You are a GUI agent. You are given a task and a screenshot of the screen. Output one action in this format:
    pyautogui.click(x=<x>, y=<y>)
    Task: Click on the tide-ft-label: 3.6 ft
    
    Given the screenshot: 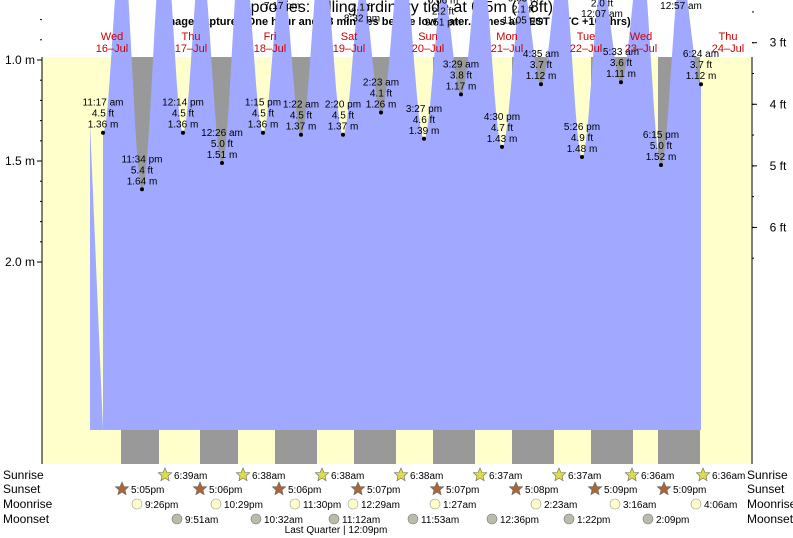 What is the action you would take?
    pyautogui.click(x=621, y=63)
    